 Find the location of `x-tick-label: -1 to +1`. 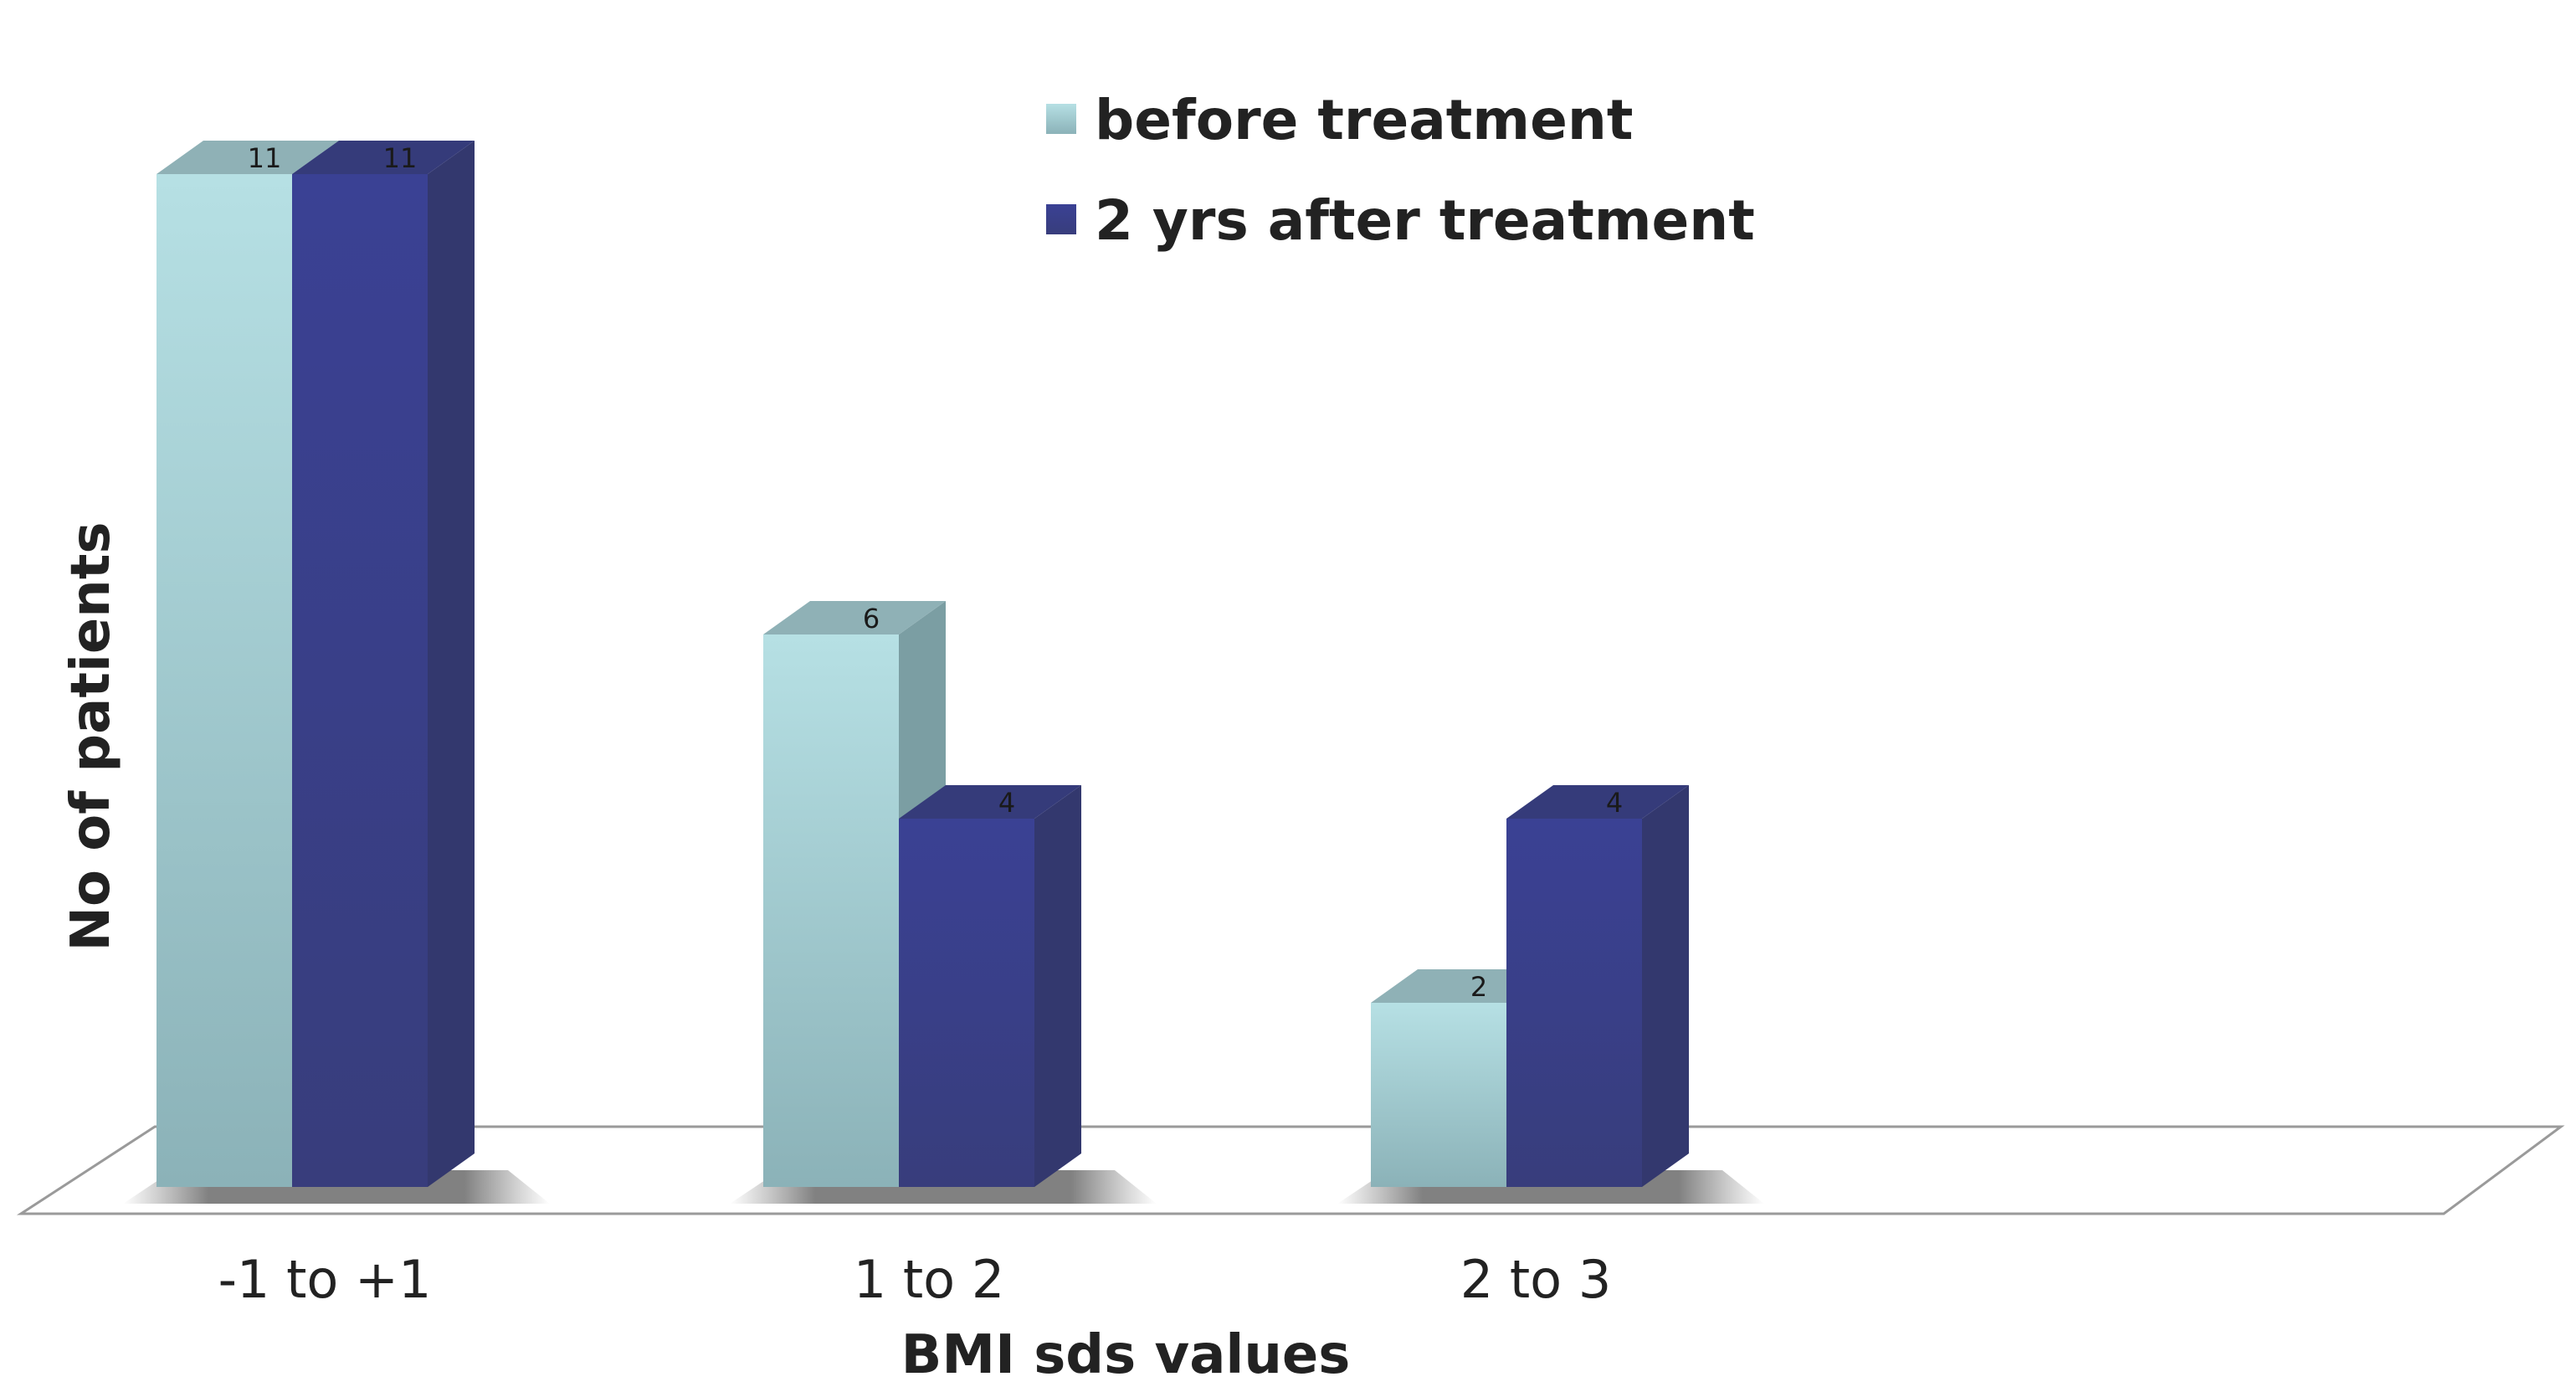

x-tick-label: -1 to +1 is located at coordinates (325, 1279).